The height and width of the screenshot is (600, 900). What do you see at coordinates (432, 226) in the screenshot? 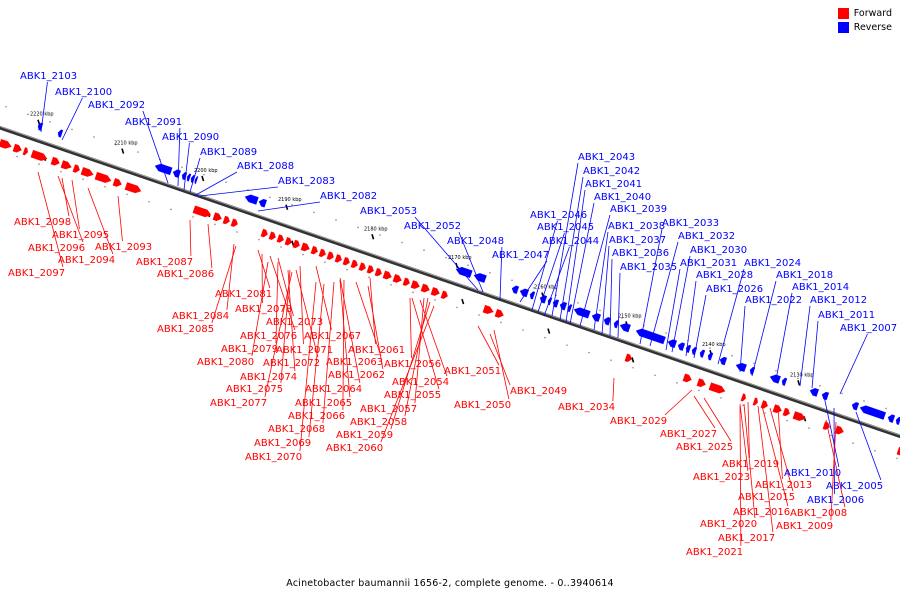
I see `reverse-gene-label: ABK1_2052` at bounding box center [432, 226].